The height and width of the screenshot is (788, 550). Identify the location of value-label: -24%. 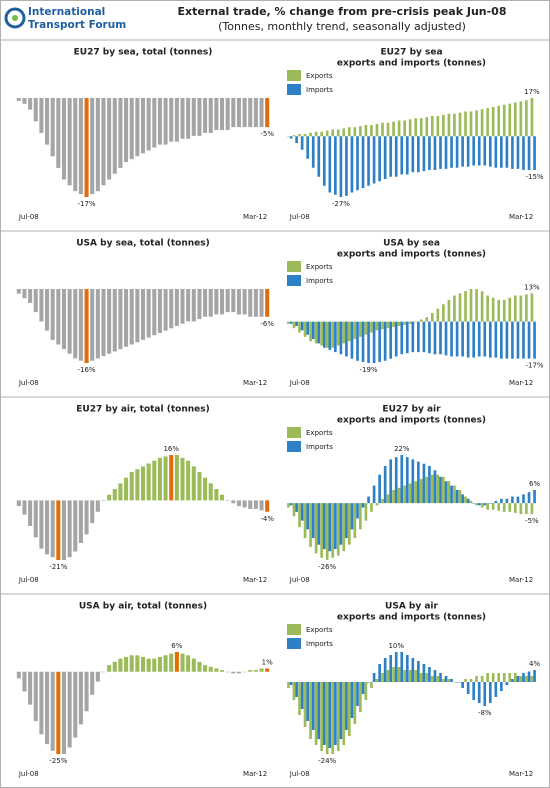
(327, 761).